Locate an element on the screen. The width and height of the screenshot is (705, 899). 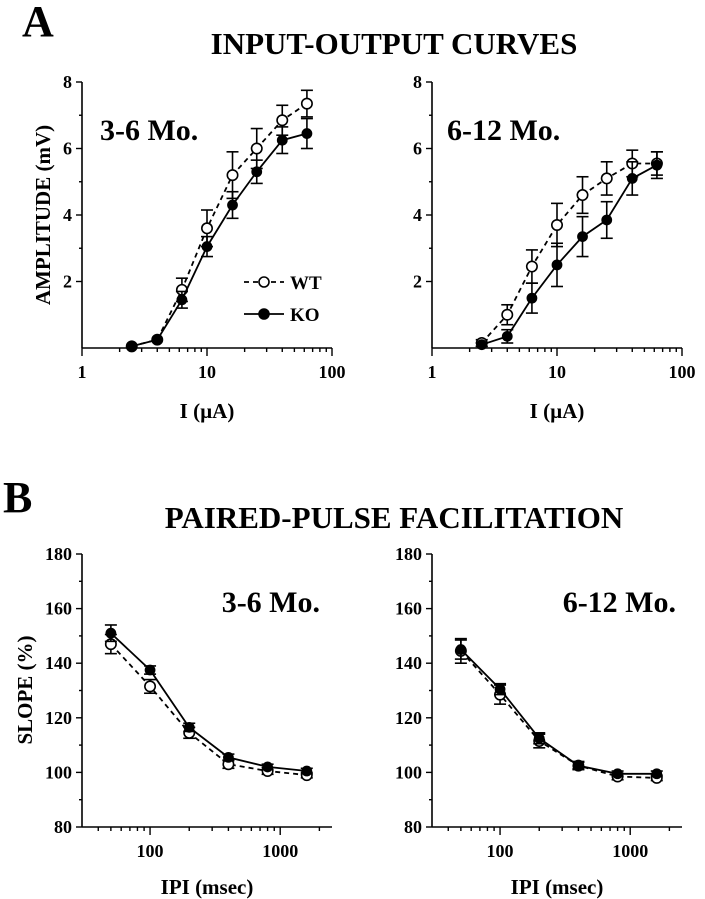
panel-b-title: PAIRED-PULSE FACILITATION is located at coordinates (394, 517).